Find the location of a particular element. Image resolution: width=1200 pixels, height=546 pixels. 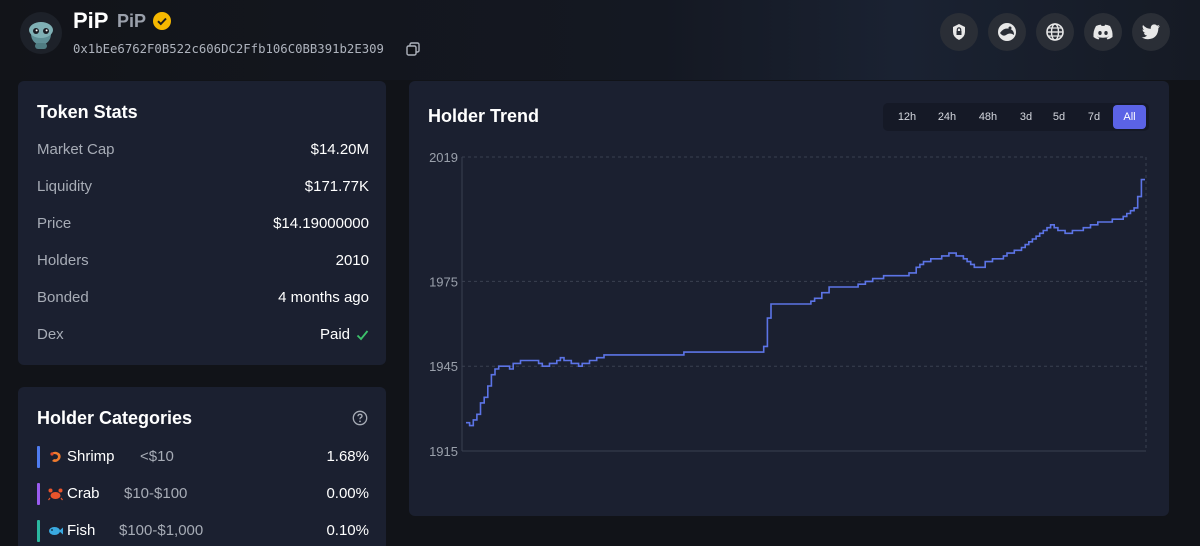

twitter-icon is located at coordinates (1151, 32).